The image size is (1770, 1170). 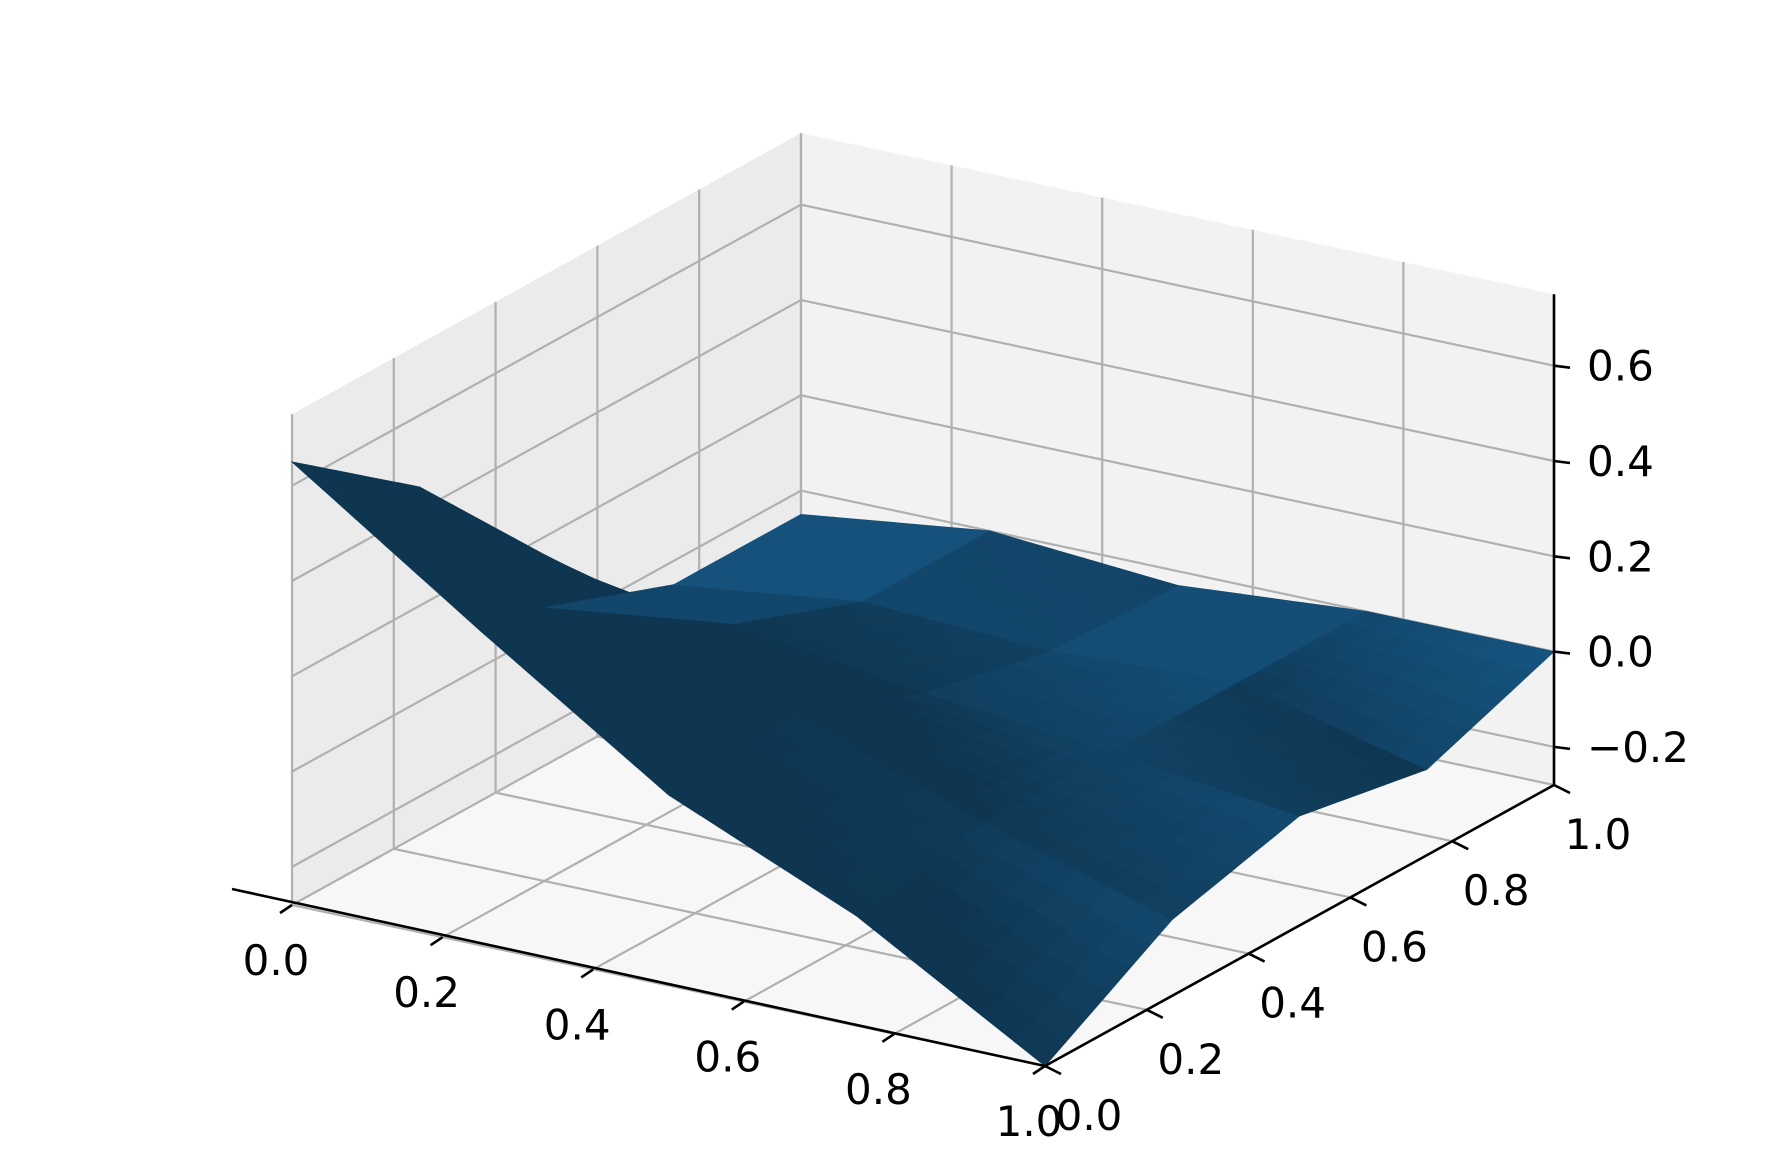 What do you see at coordinates (1620, 366) in the screenshot?
I see `z-tick-label: 0.6` at bounding box center [1620, 366].